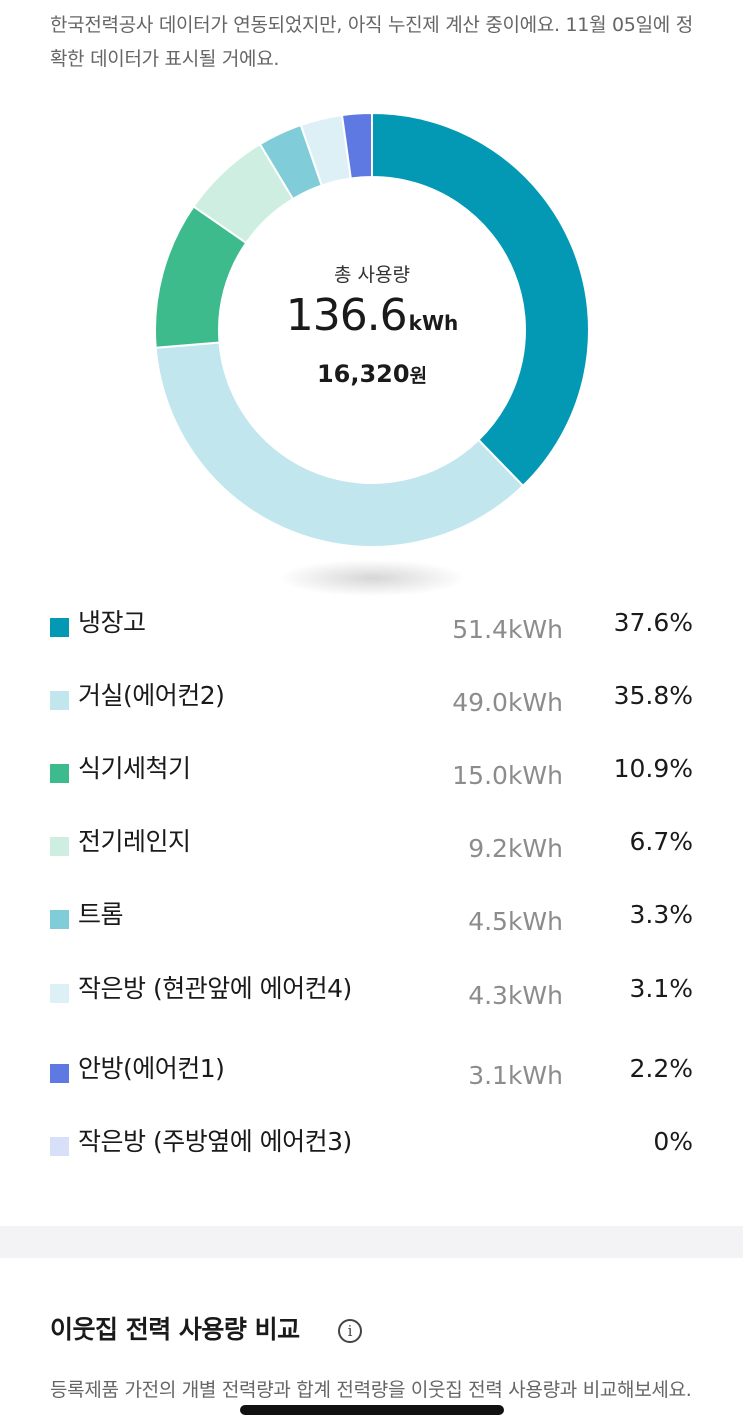 This screenshot has height=1425, width=743. Describe the element at coordinates (112, 622) in the screenshot. I see `legend-name: 냉장고` at that location.